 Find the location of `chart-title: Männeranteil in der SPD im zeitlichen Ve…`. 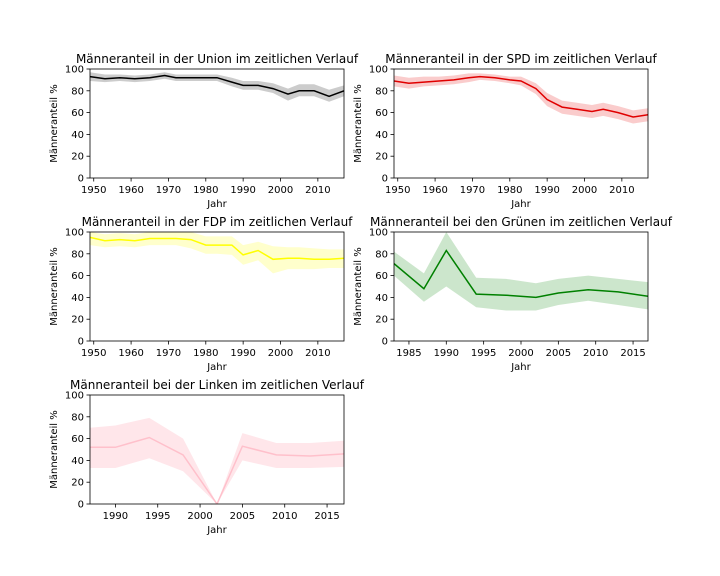

chart-title: Männeranteil in der SPD im zeitlichen Ve… is located at coordinates (521, 59).